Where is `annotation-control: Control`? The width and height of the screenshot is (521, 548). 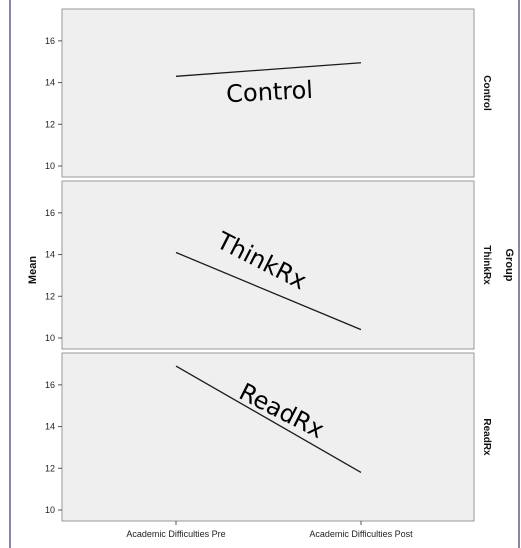
annotation-control: Control is located at coordinates (270, 92).